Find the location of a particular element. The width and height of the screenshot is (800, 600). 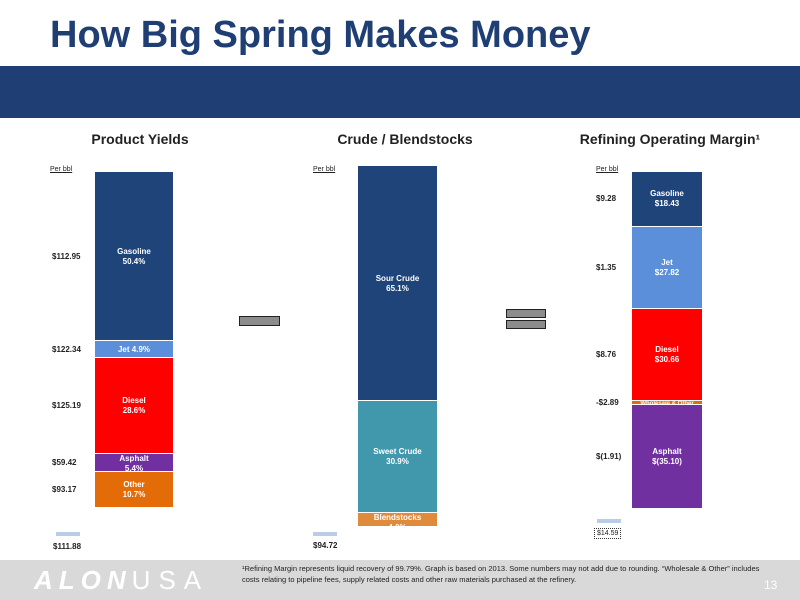

bar-segment-other: Other 10.7% is located at coordinates (134, 490).